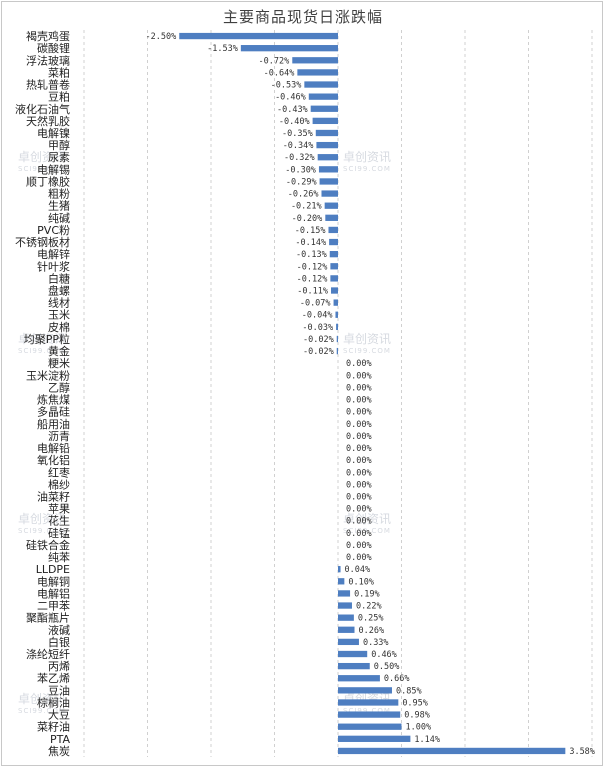  Describe the element at coordinates (59, 145) in the screenshot. I see `category-label: 甲醇` at that location.